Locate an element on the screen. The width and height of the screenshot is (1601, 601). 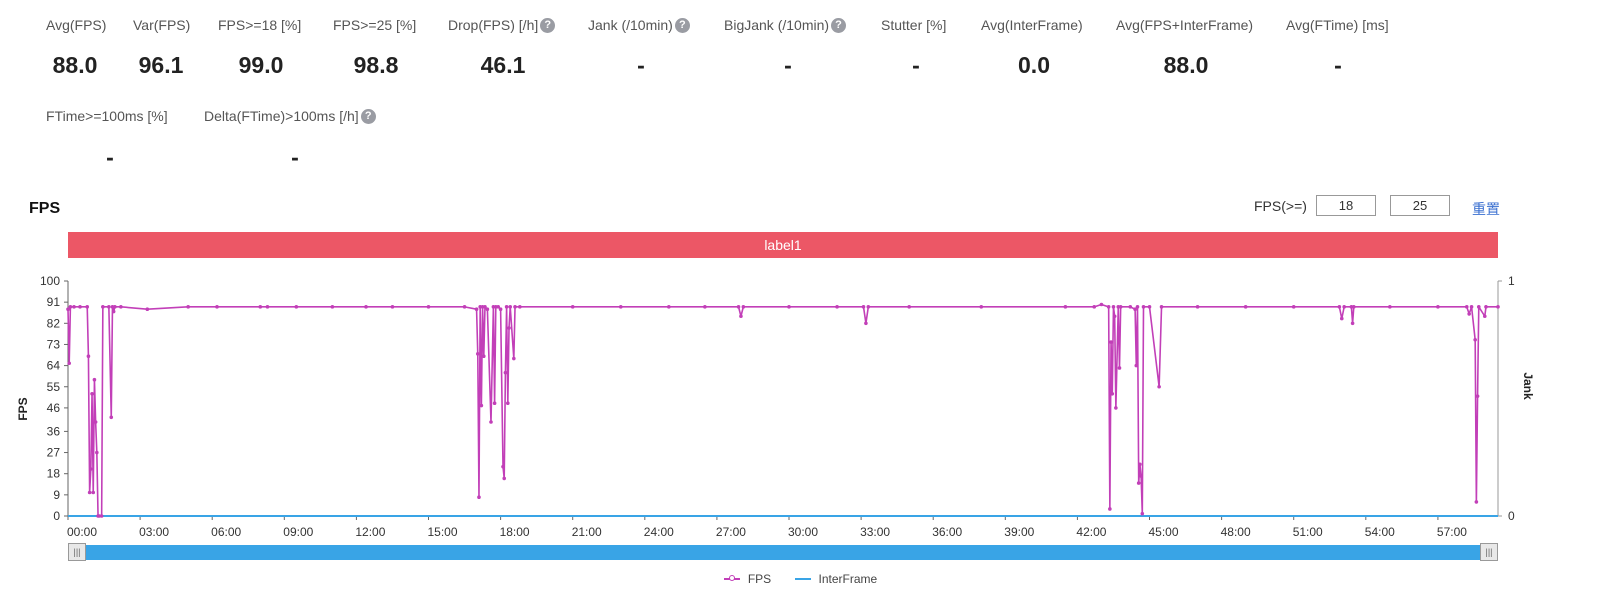
x-tick-label: 24:00 is located at coordinates (659, 532).